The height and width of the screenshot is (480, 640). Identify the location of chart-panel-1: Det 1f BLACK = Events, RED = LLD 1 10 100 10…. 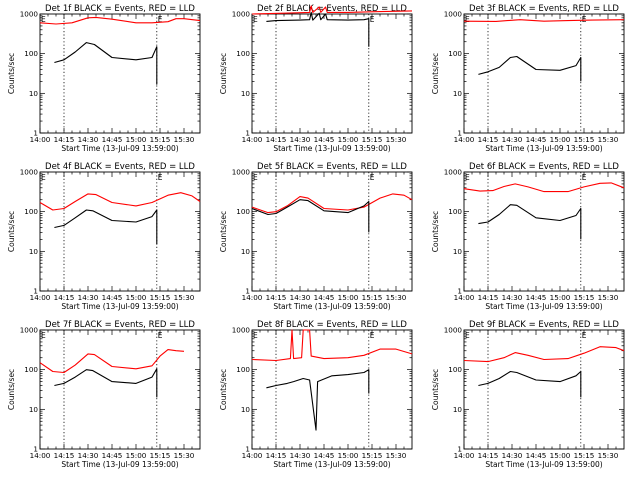
(104, 78).